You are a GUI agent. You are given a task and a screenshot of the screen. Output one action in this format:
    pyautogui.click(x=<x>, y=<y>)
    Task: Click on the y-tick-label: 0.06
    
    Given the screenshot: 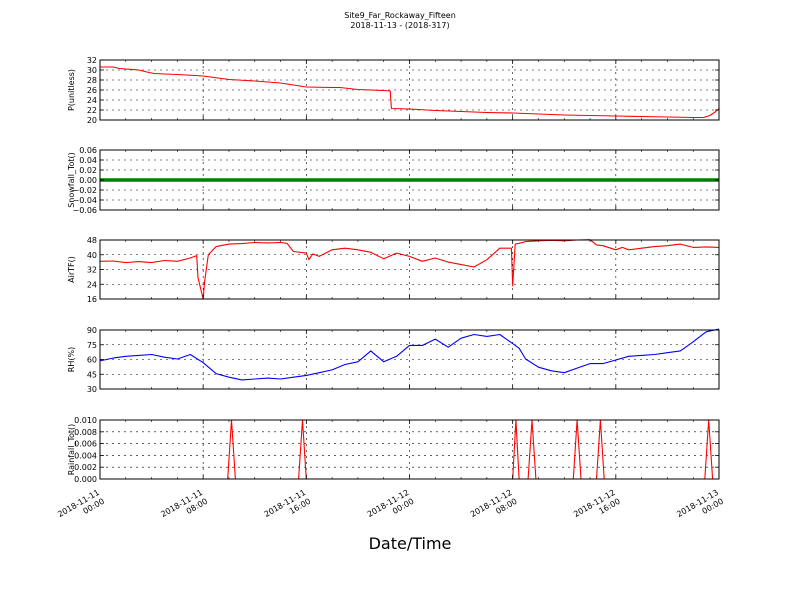 What is the action you would take?
    pyautogui.click(x=88, y=150)
    